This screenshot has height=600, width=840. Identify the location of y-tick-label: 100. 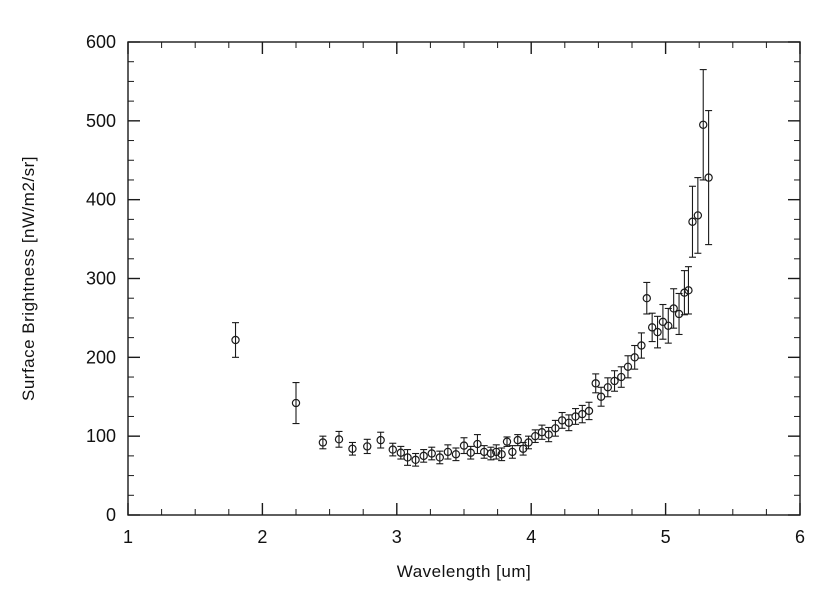
(101, 436).